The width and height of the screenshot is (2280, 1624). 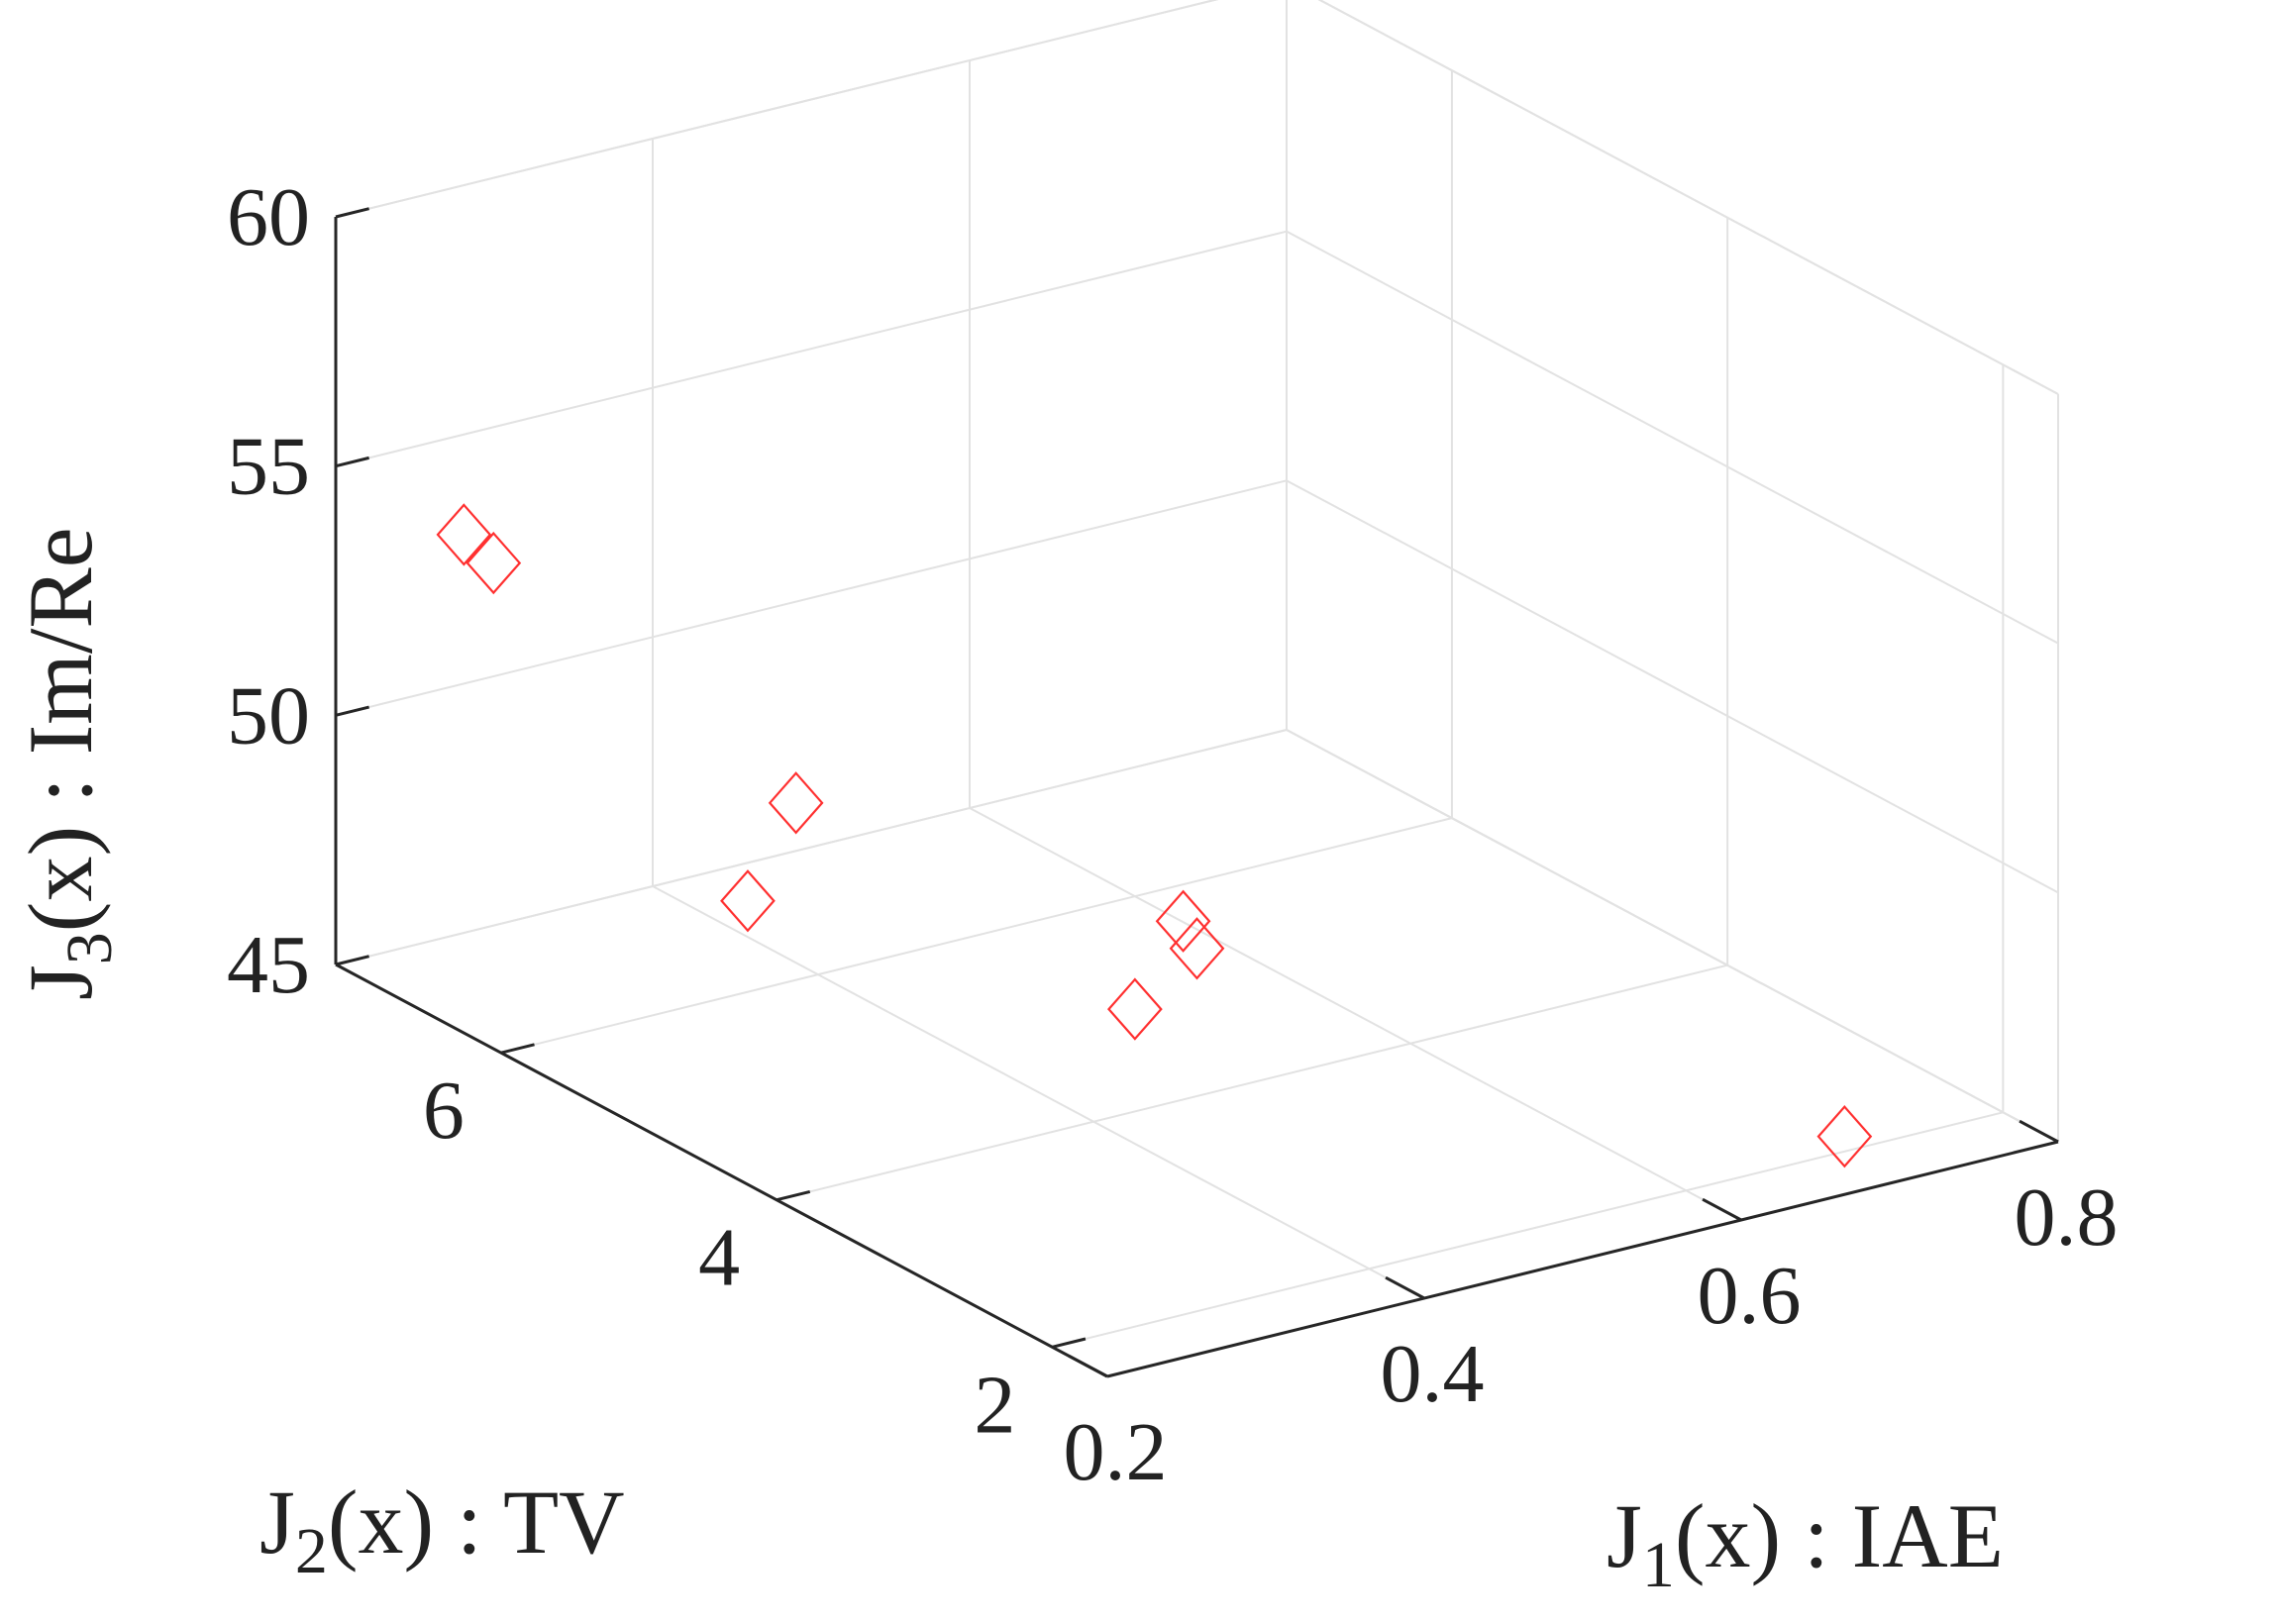 I want to click on y-tick-label: 2, so click(x=994, y=1405).